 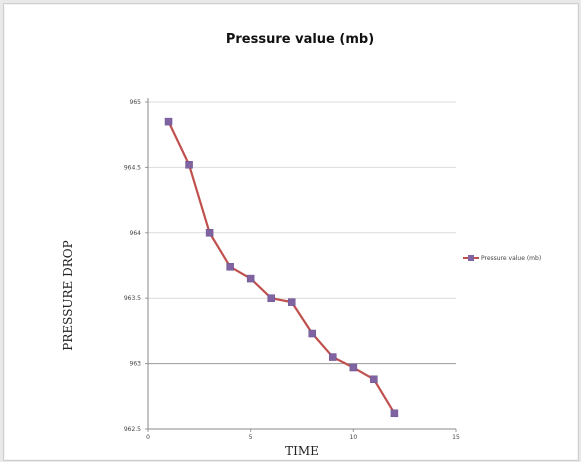 I want to click on legend: Pressure value (mb), so click(x=502, y=258).